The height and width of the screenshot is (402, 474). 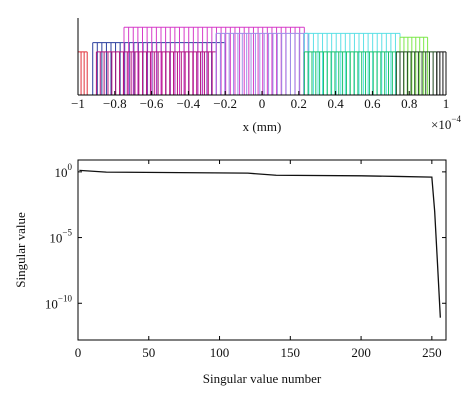 I want to click on tick-exponent: 0, so click(x=70, y=167).